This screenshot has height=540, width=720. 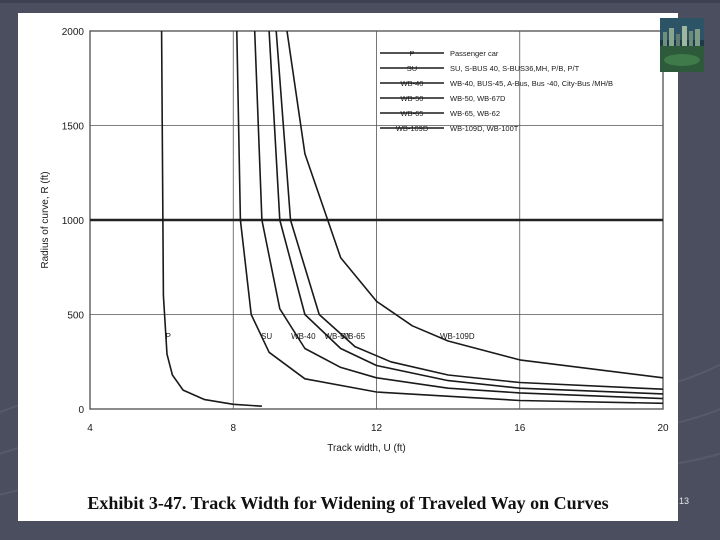 What do you see at coordinates (168, 336) in the screenshot?
I see `series-label-p: P` at bounding box center [168, 336].